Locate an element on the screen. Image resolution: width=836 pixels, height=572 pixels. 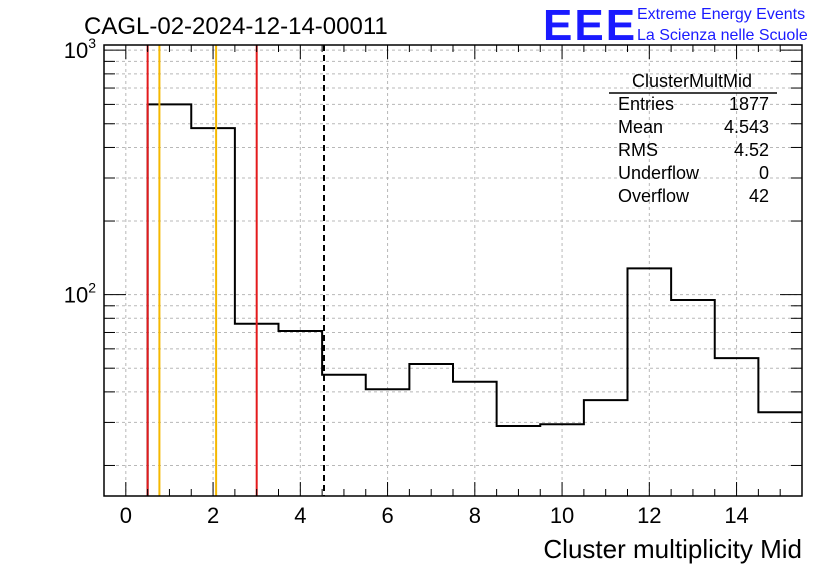
stats-row-value: 4.543 is located at coordinates (746, 127).